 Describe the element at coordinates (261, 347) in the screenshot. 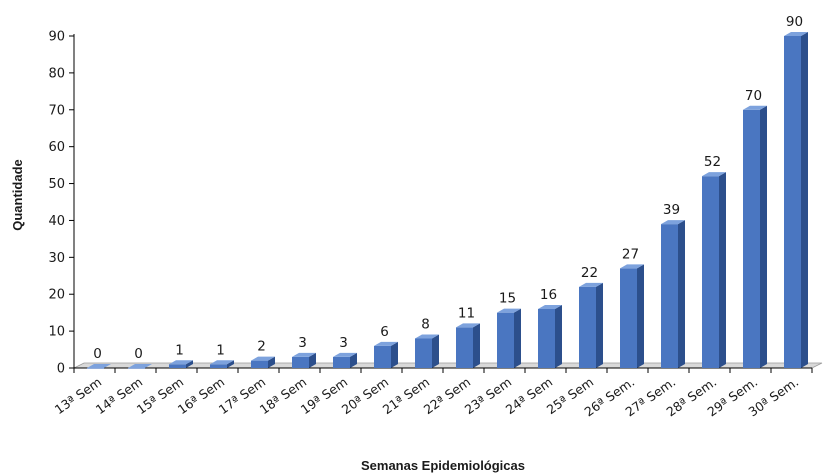

I see `data-label: 2` at that location.